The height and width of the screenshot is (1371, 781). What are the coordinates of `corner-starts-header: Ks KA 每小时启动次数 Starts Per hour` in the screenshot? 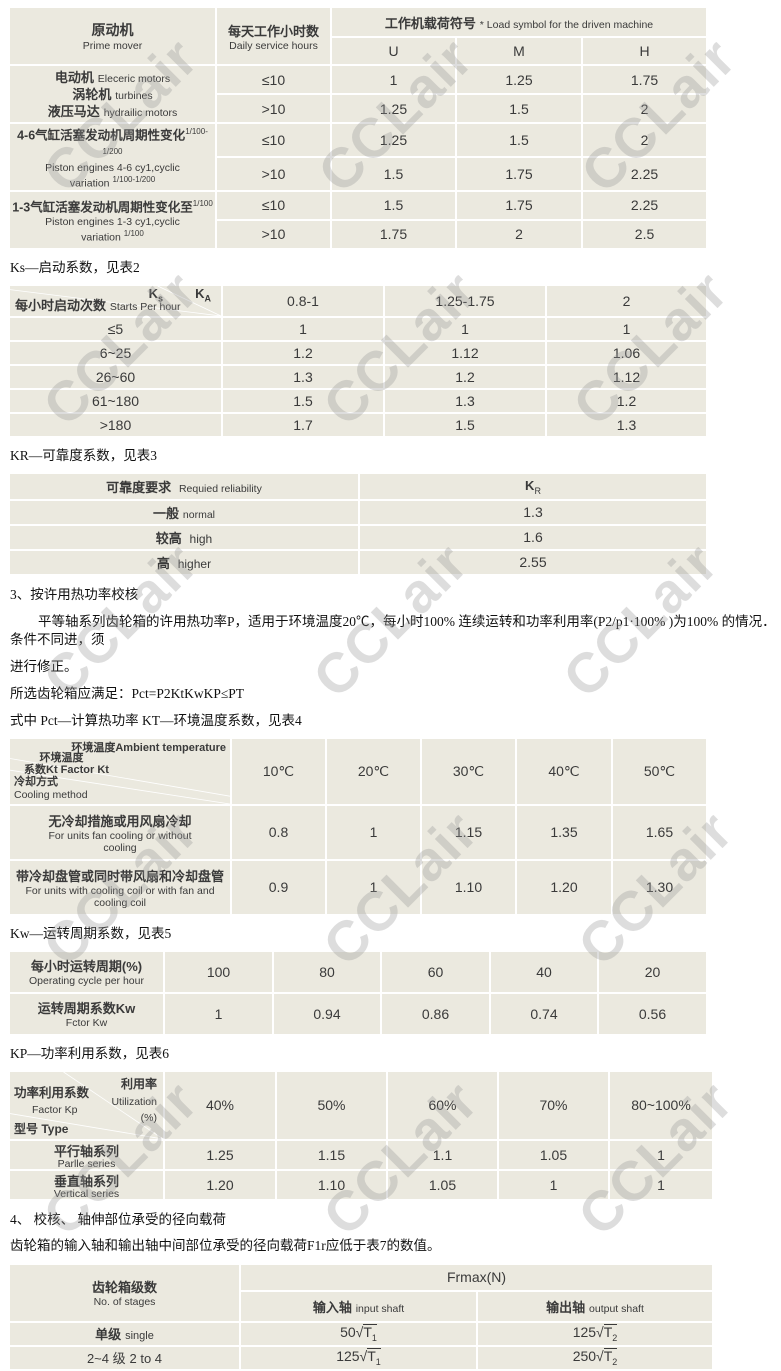 It's located at (115, 300).